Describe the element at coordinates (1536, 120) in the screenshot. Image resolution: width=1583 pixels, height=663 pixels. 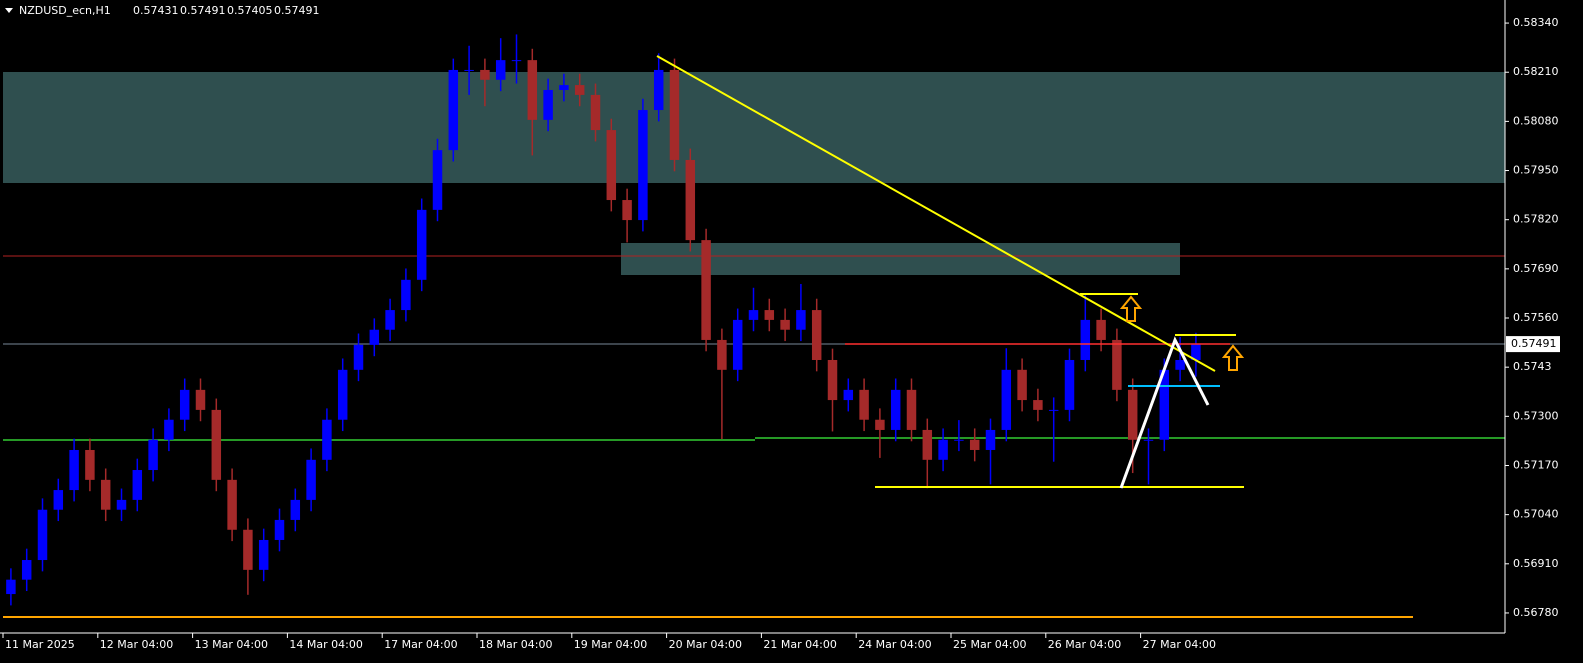
I see `y-tick-label: 0.58080` at that location.